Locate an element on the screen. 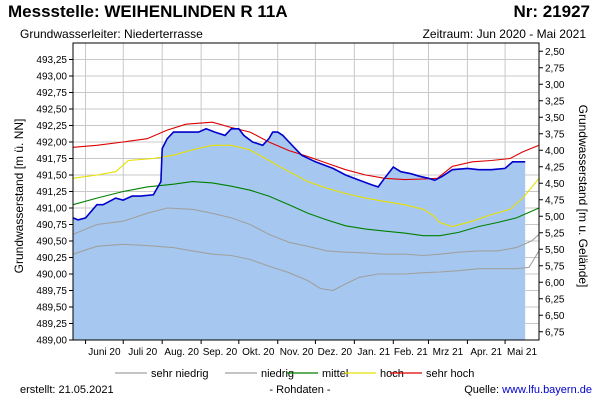  x-tick-label: Jan. 21 is located at coordinates (373, 352).